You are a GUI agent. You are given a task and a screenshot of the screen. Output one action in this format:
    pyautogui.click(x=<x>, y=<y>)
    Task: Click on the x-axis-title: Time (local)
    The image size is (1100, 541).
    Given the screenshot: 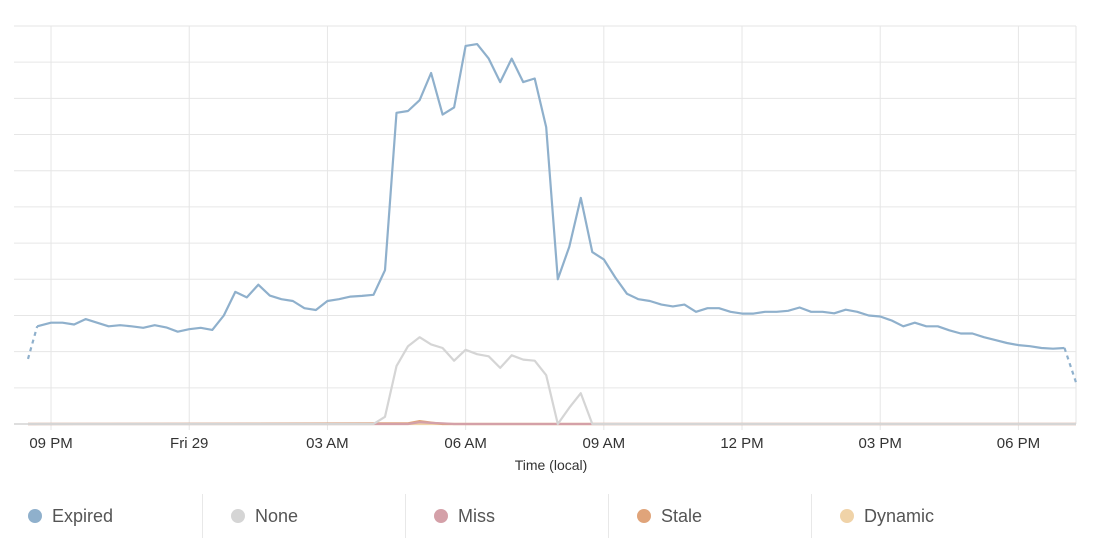 What is the action you would take?
    pyautogui.click(x=551, y=465)
    